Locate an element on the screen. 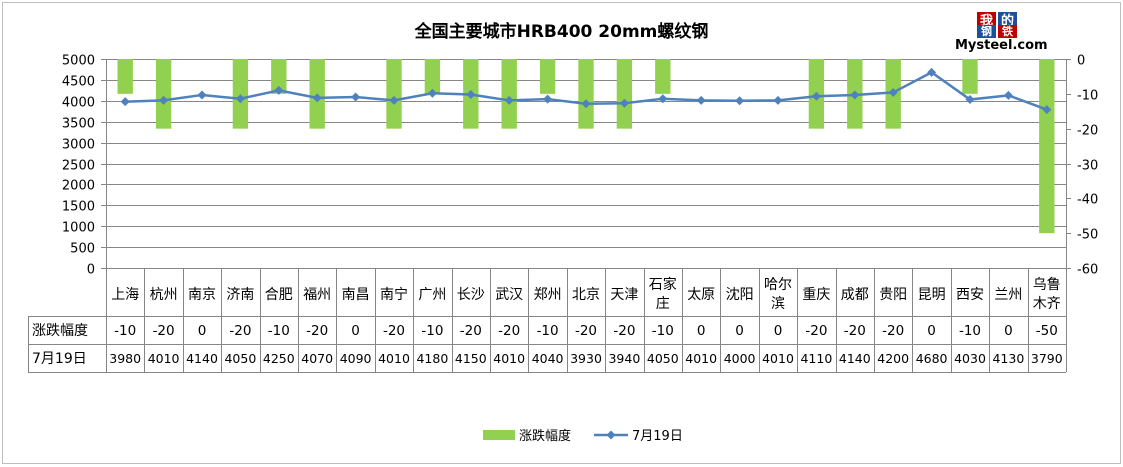 The width and height of the screenshot is (1123, 467). category-label: 天津 is located at coordinates (624, 295).